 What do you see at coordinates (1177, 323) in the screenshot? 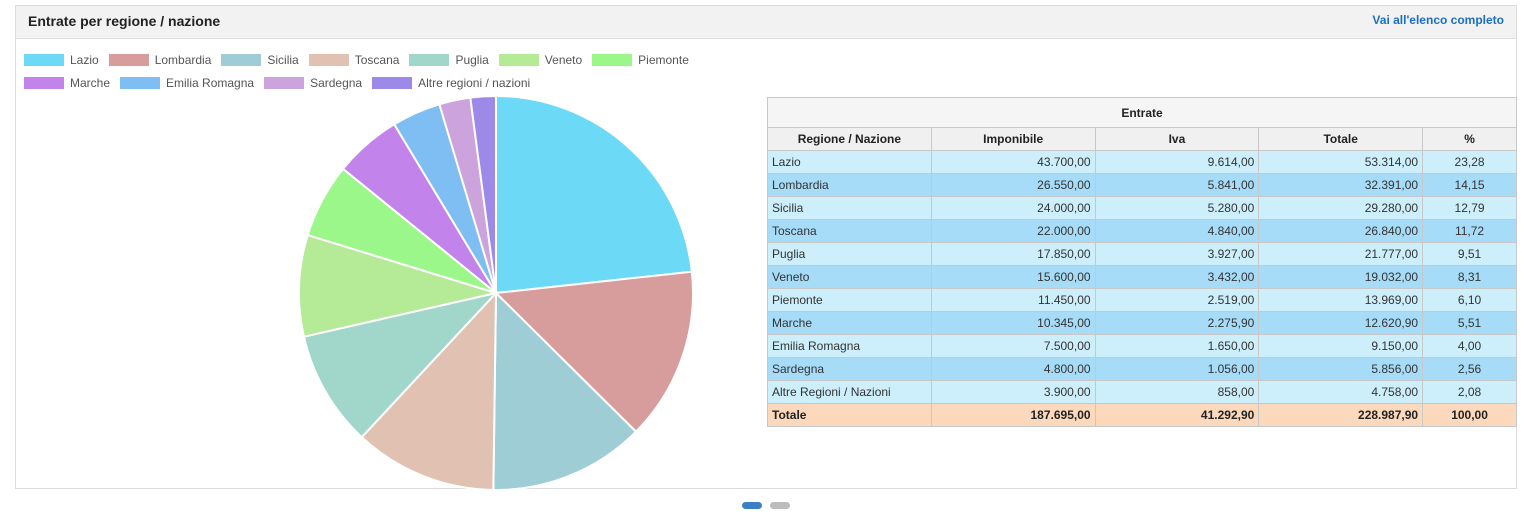
I see `table-cell: 2.275,90` at bounding box center [1177, 323].